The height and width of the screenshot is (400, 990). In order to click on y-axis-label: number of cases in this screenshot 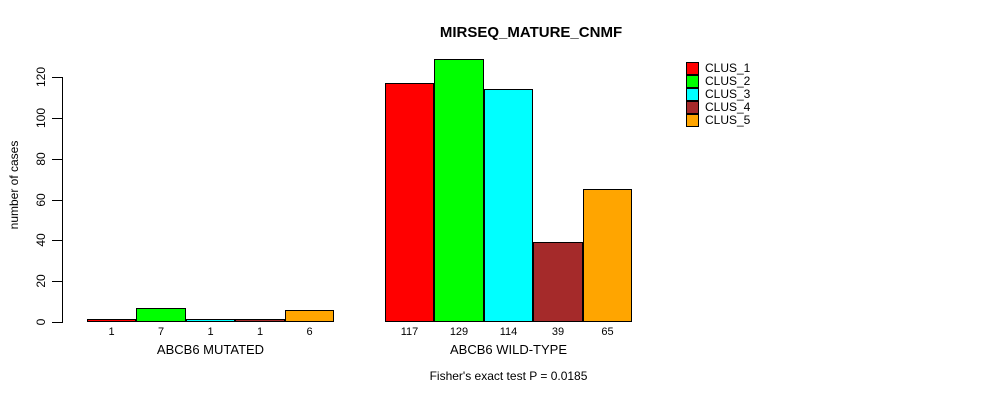, I will do `click(14, 185)`.